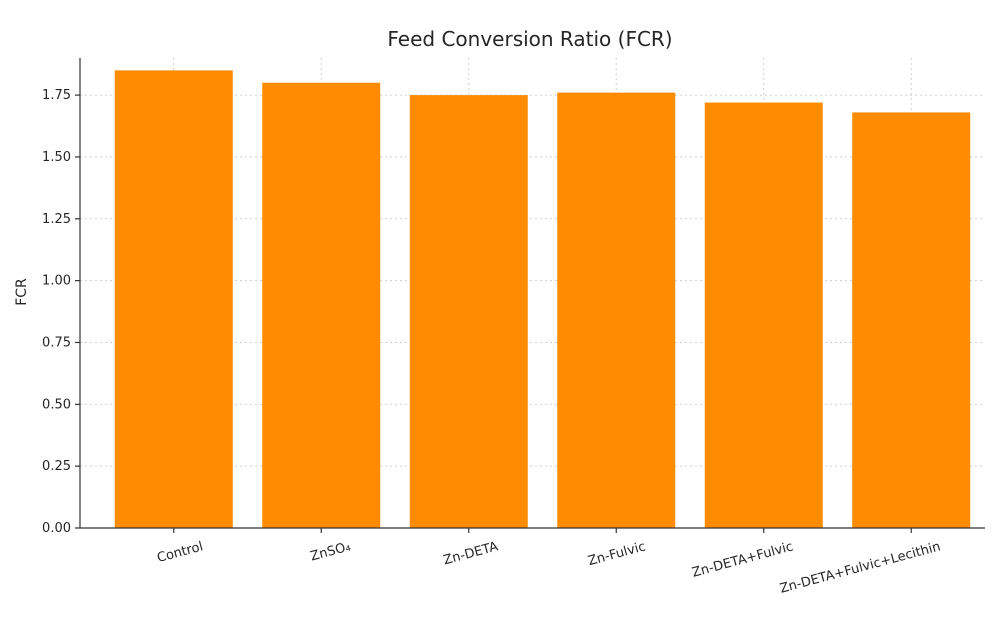  What do you see at coordinates (56, 281) in the screenshot?
I see `y-tick-label: 1.00` at bounding box center [56, 281].